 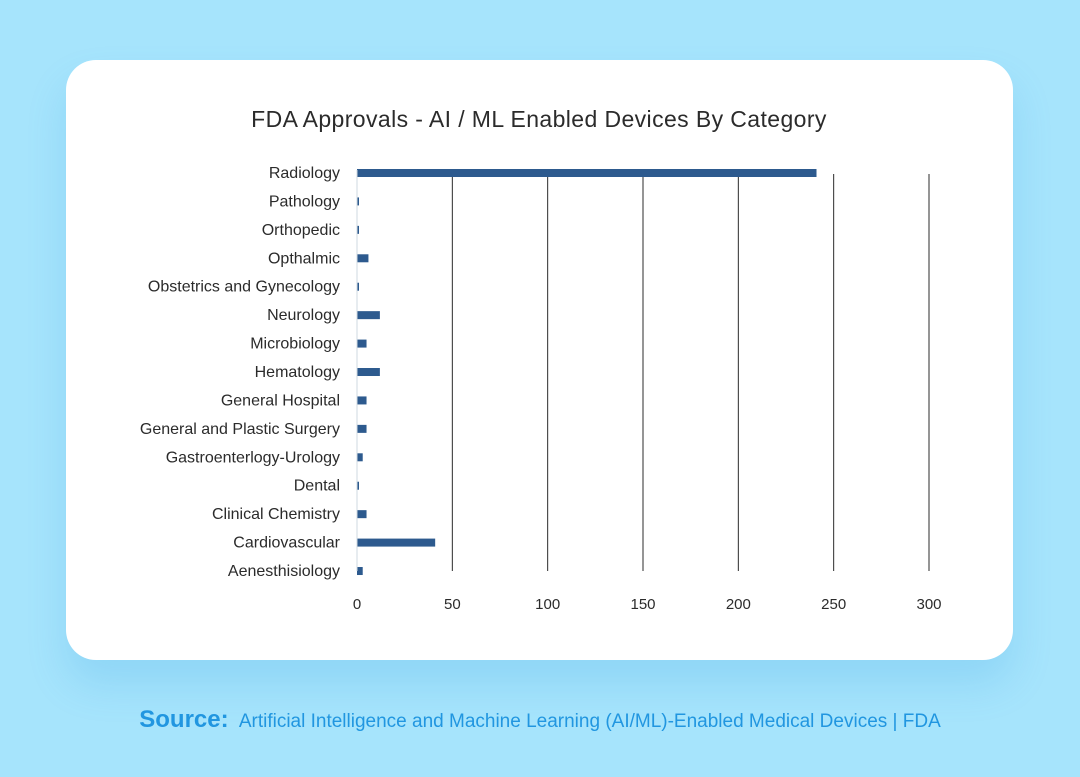 I want to click on category-label: Radiology, so click(x=304, y=173).